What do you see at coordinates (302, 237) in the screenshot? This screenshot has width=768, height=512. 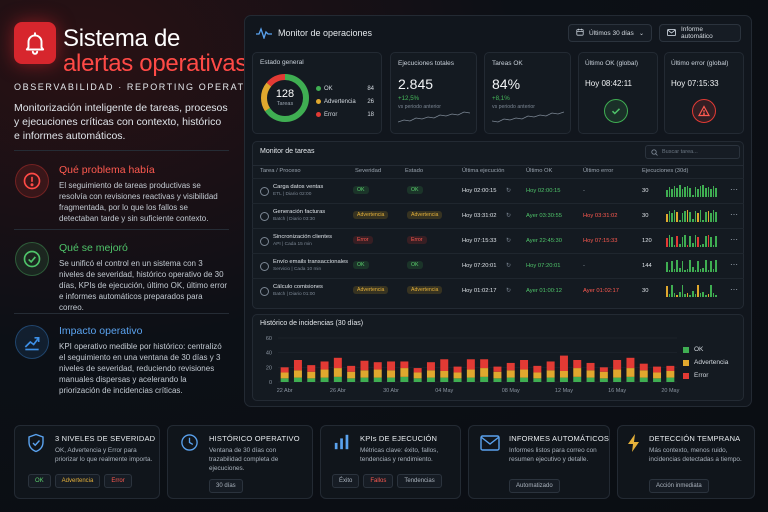 I see `task-name: Sincronización clientes` at bounding box center [302, 237].